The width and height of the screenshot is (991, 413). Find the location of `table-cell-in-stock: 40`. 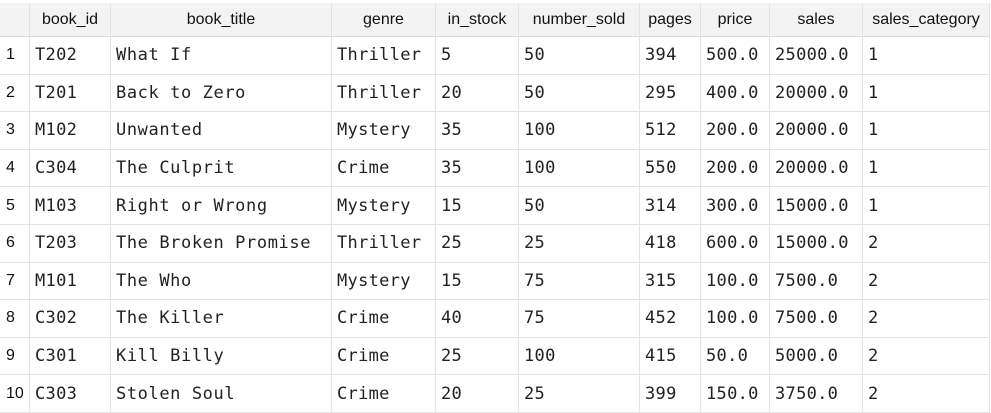

table-cell-in-stock: 40 is located at coordinates (477, 319).